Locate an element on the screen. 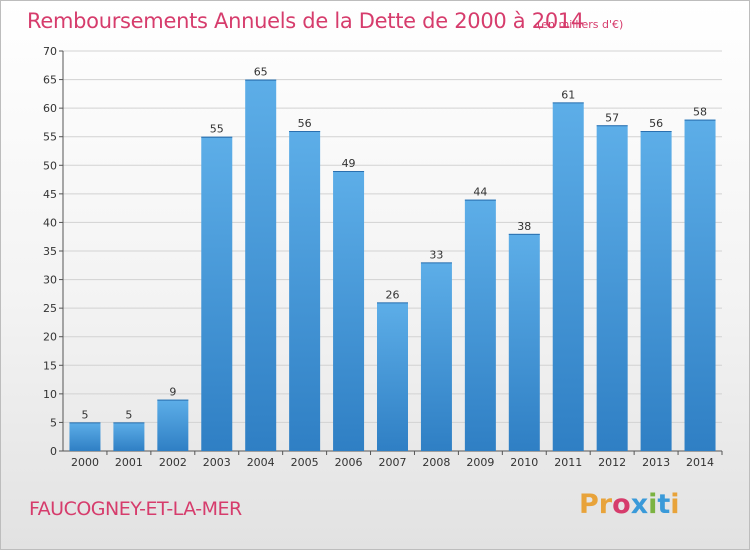 The image size is (750, 550). y-tick-label: 45 is located at coordinates (50, 194).